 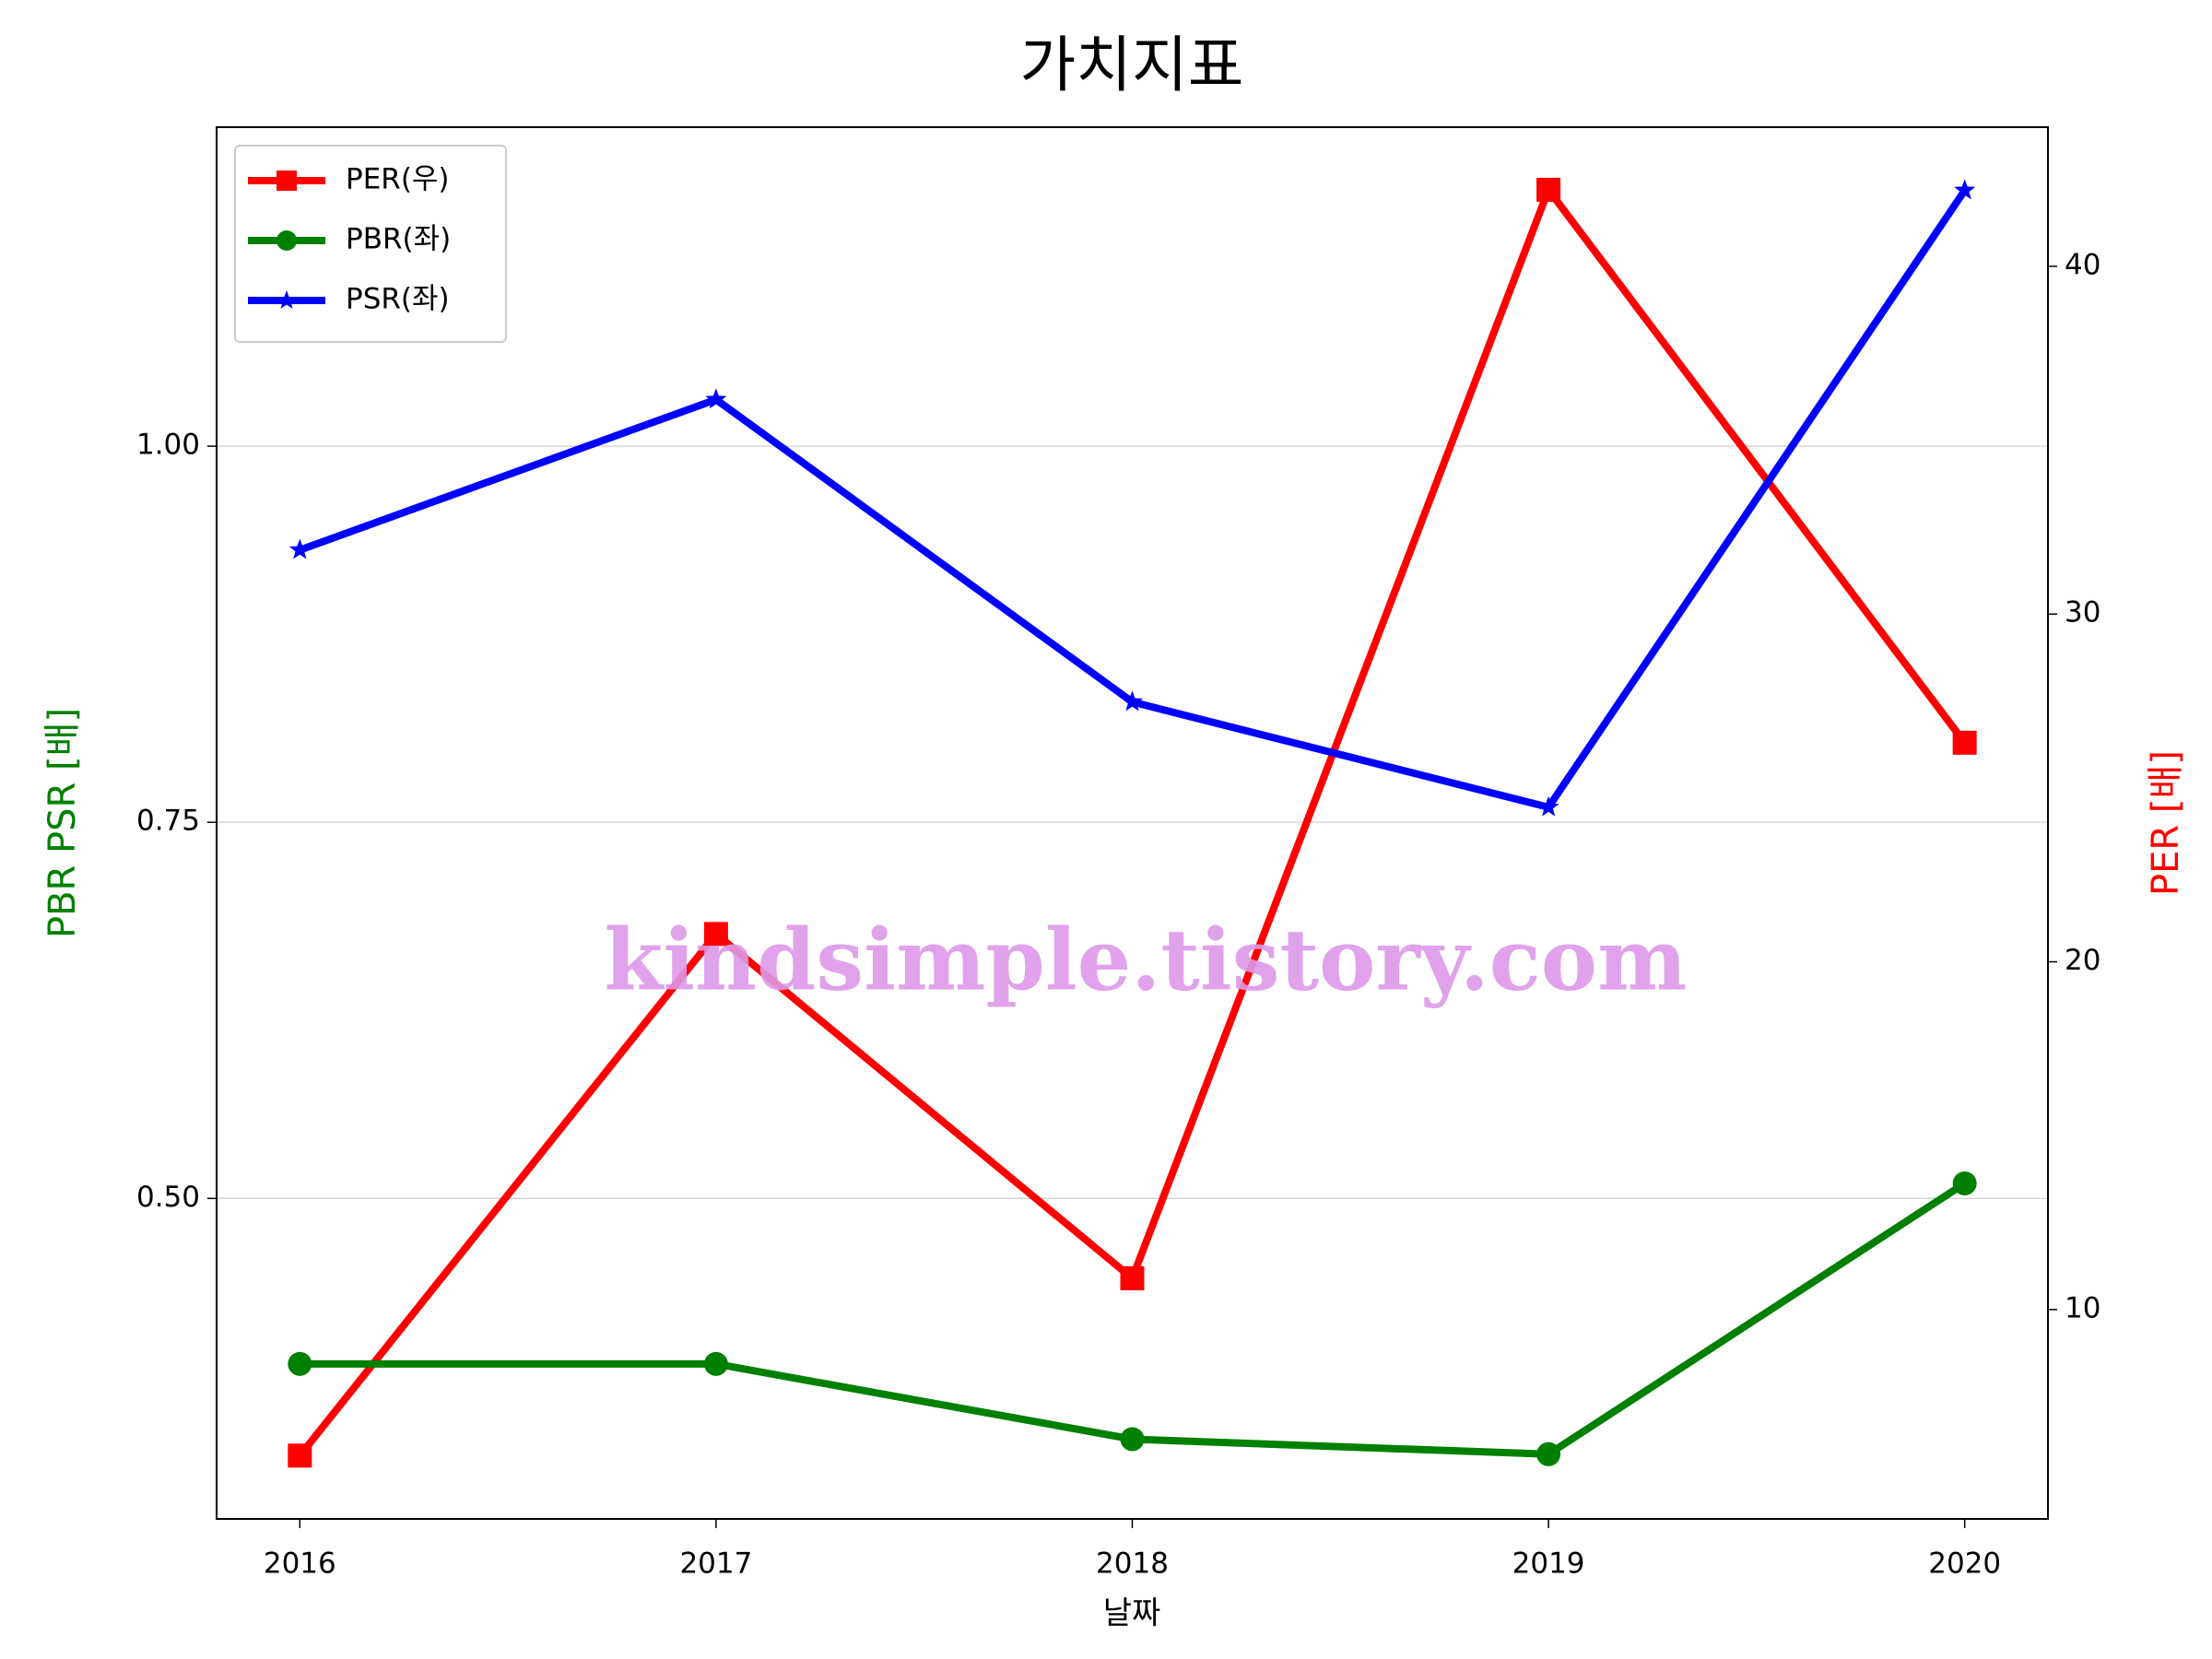 I want to click on legend-label: PBR(좌), so click(x=398, y=239).